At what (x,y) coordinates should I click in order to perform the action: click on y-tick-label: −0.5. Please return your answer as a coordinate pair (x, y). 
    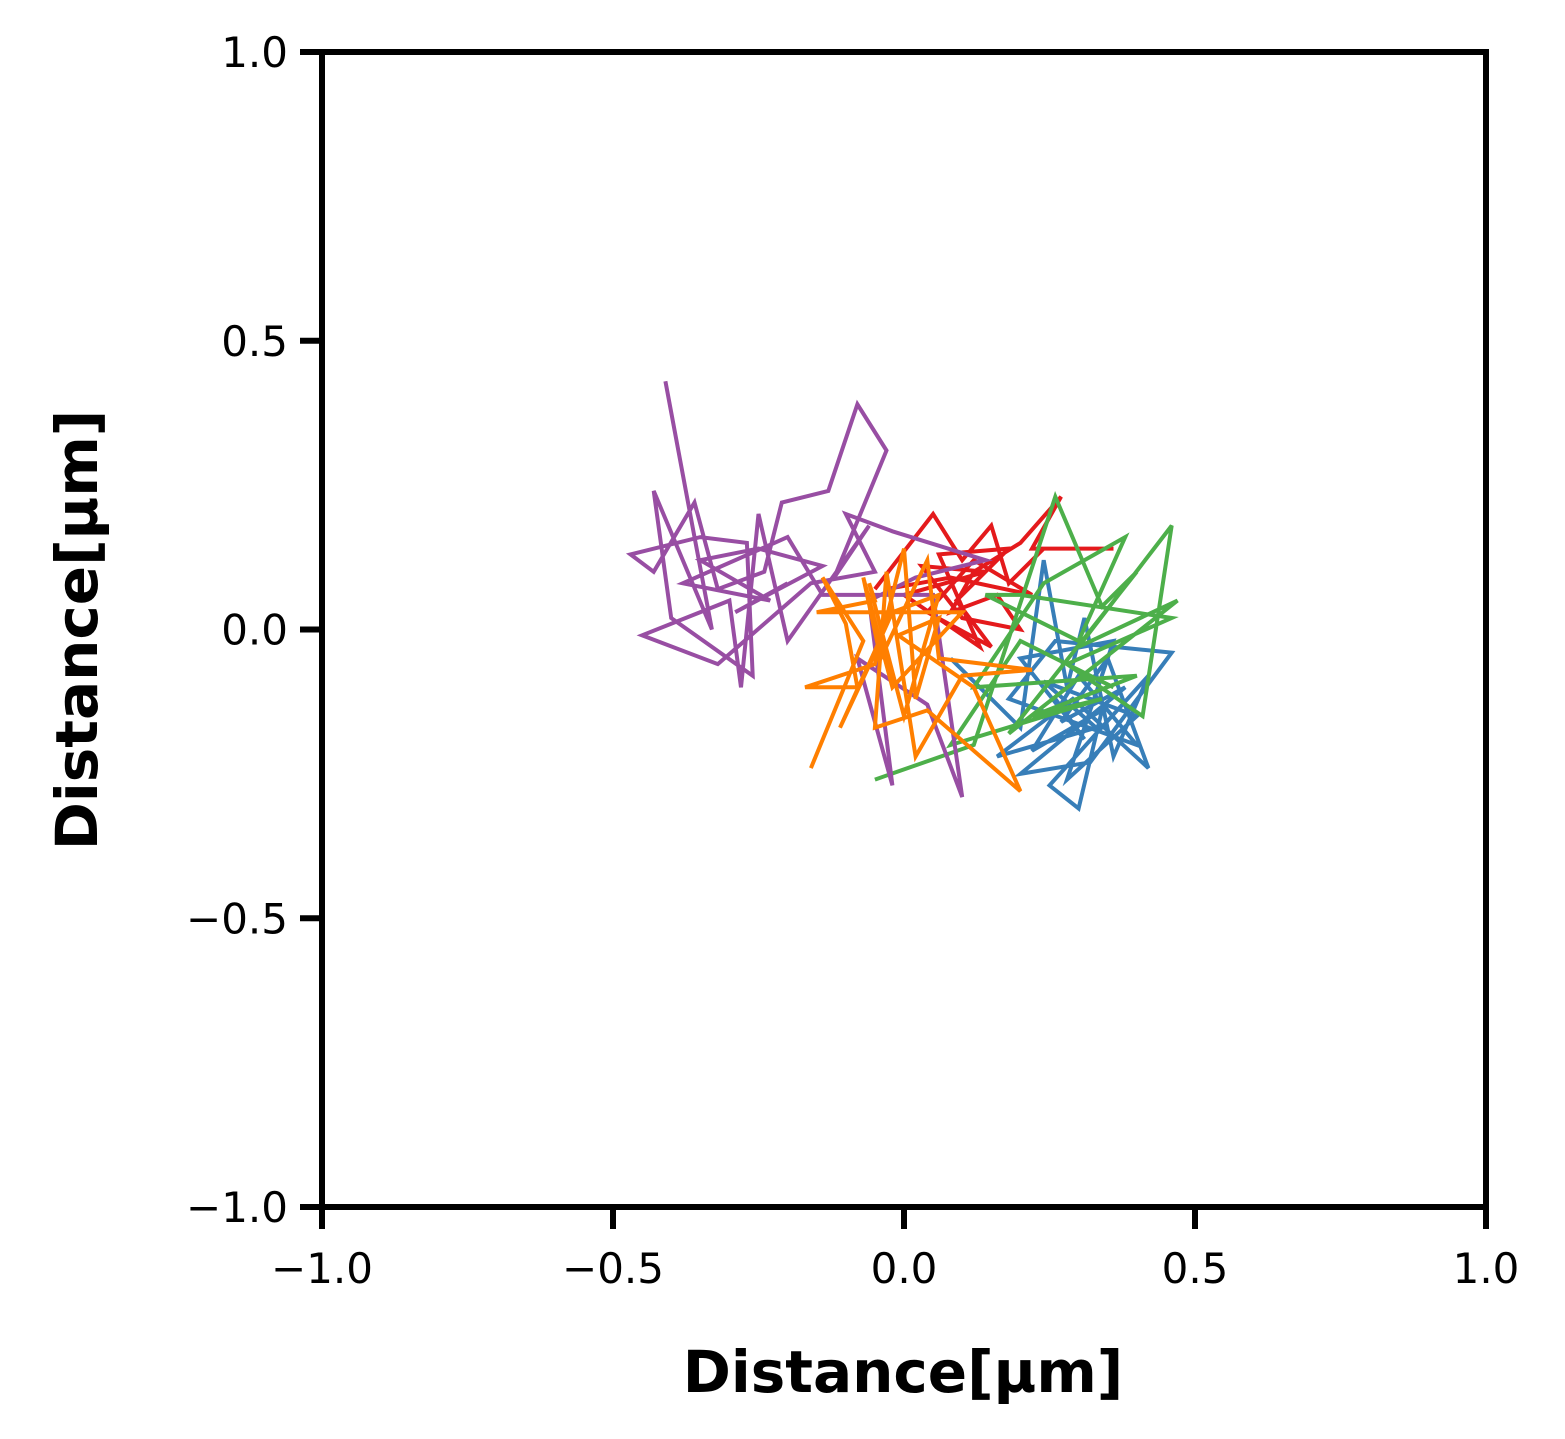
    Looking at the image, I should click on (237, 918).